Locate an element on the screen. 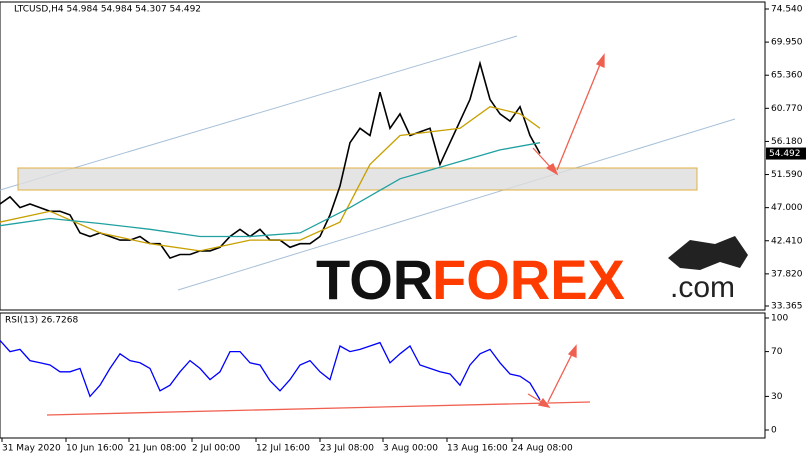 This screenshot has height=462, width=808. y-tick-label: 47.000 is located at coordinates (787, 208).